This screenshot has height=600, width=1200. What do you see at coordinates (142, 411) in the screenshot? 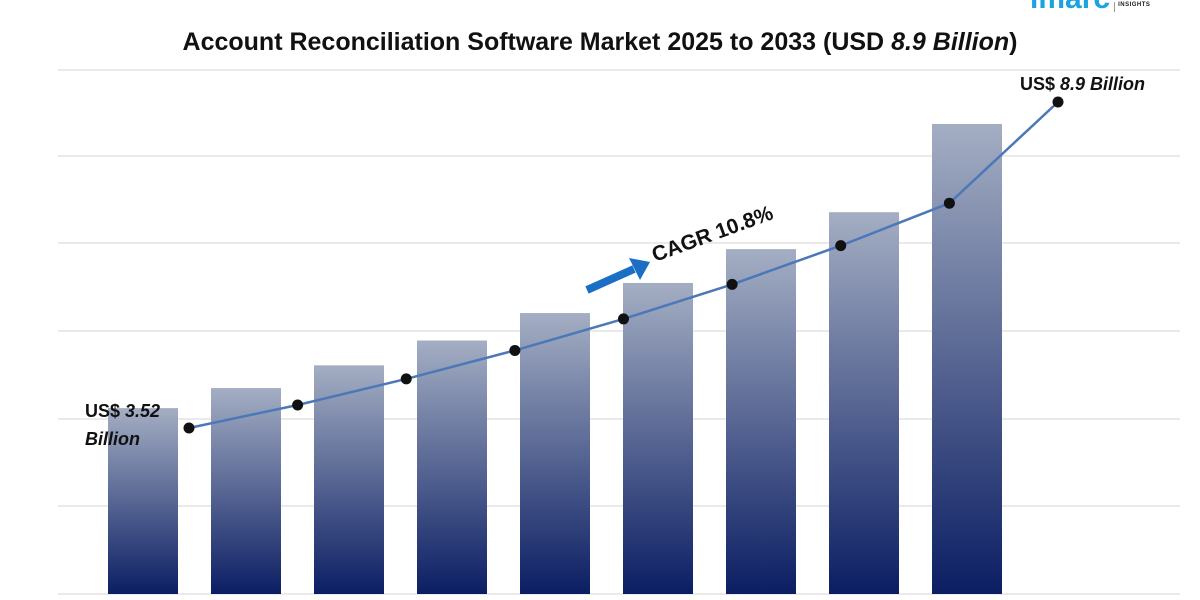
I see `start-value: 3.52` at bounding box center [142, 411].